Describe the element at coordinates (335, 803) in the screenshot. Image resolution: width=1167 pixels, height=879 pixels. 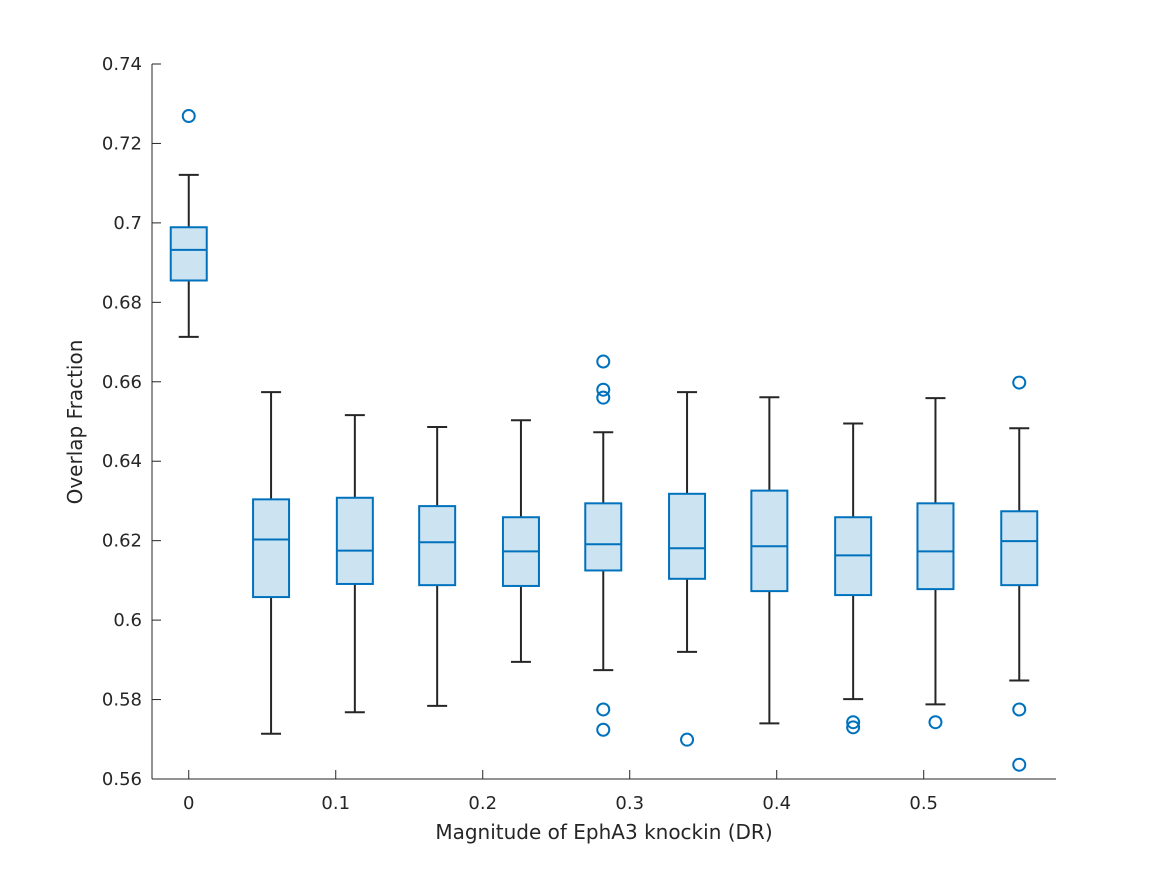
I see `x-tick-label: 0.1` at that location.